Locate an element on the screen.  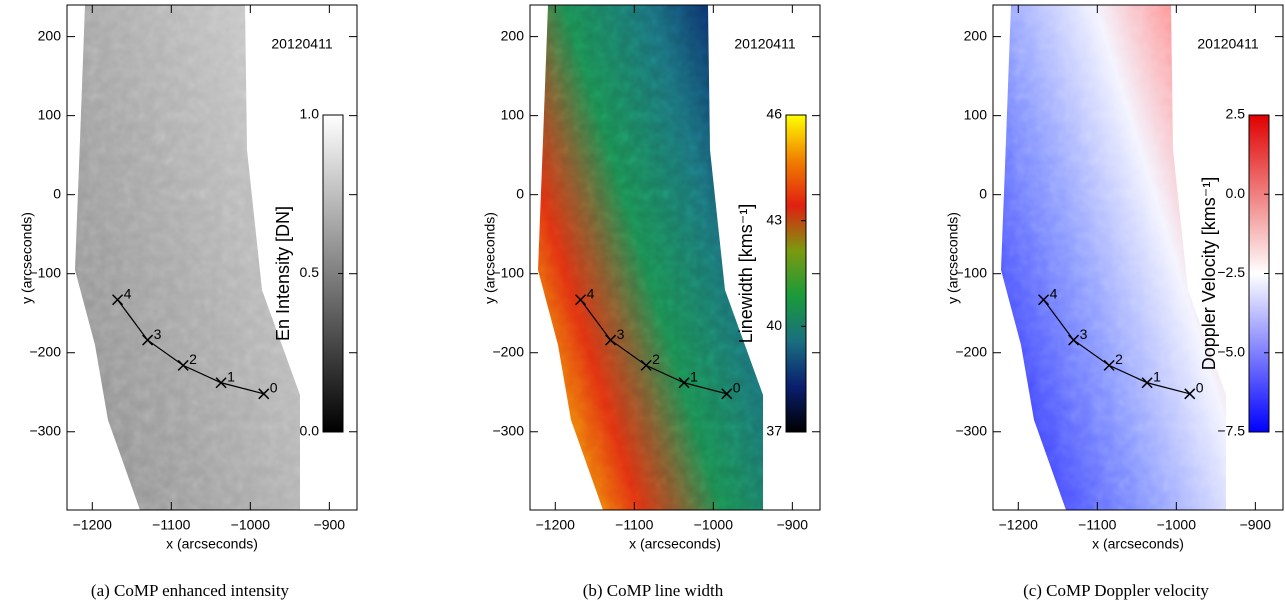
colorbar-tick-label: 37 is located at coordinates (774, 431).